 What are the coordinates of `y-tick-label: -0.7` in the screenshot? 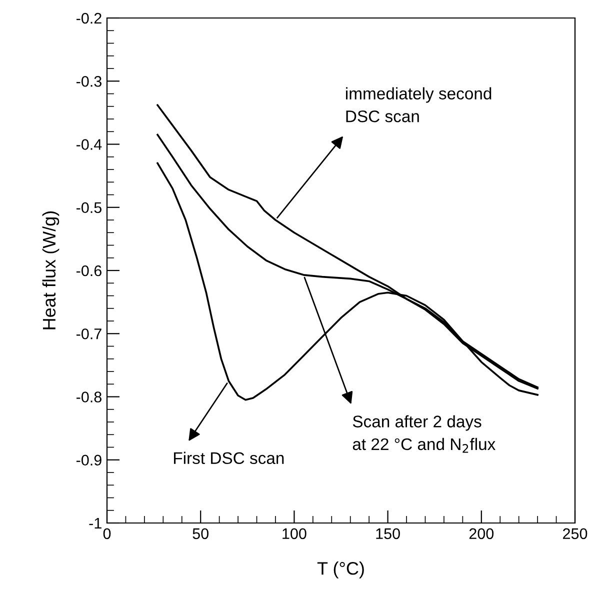 It's located at (89, 334).